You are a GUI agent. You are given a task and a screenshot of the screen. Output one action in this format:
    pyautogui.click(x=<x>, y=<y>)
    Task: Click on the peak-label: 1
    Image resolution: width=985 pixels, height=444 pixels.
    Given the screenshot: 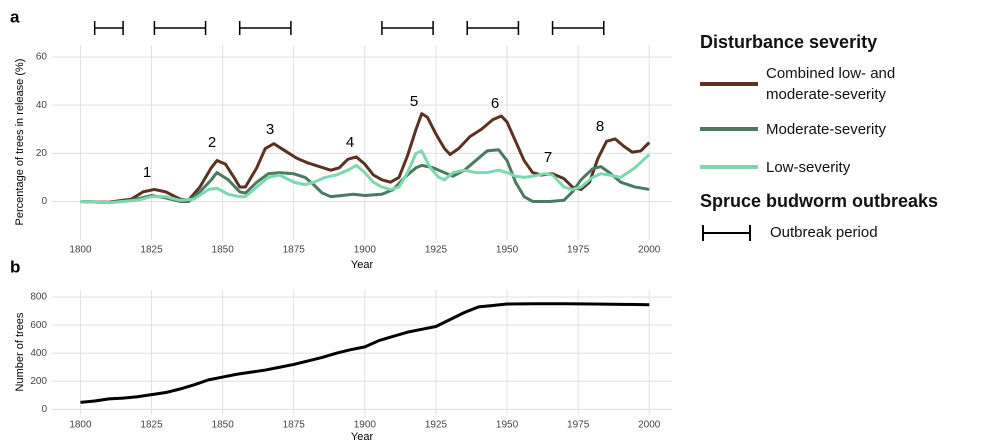 What is the action you would take?
    pyautogui.click(x=147, y=172)
    